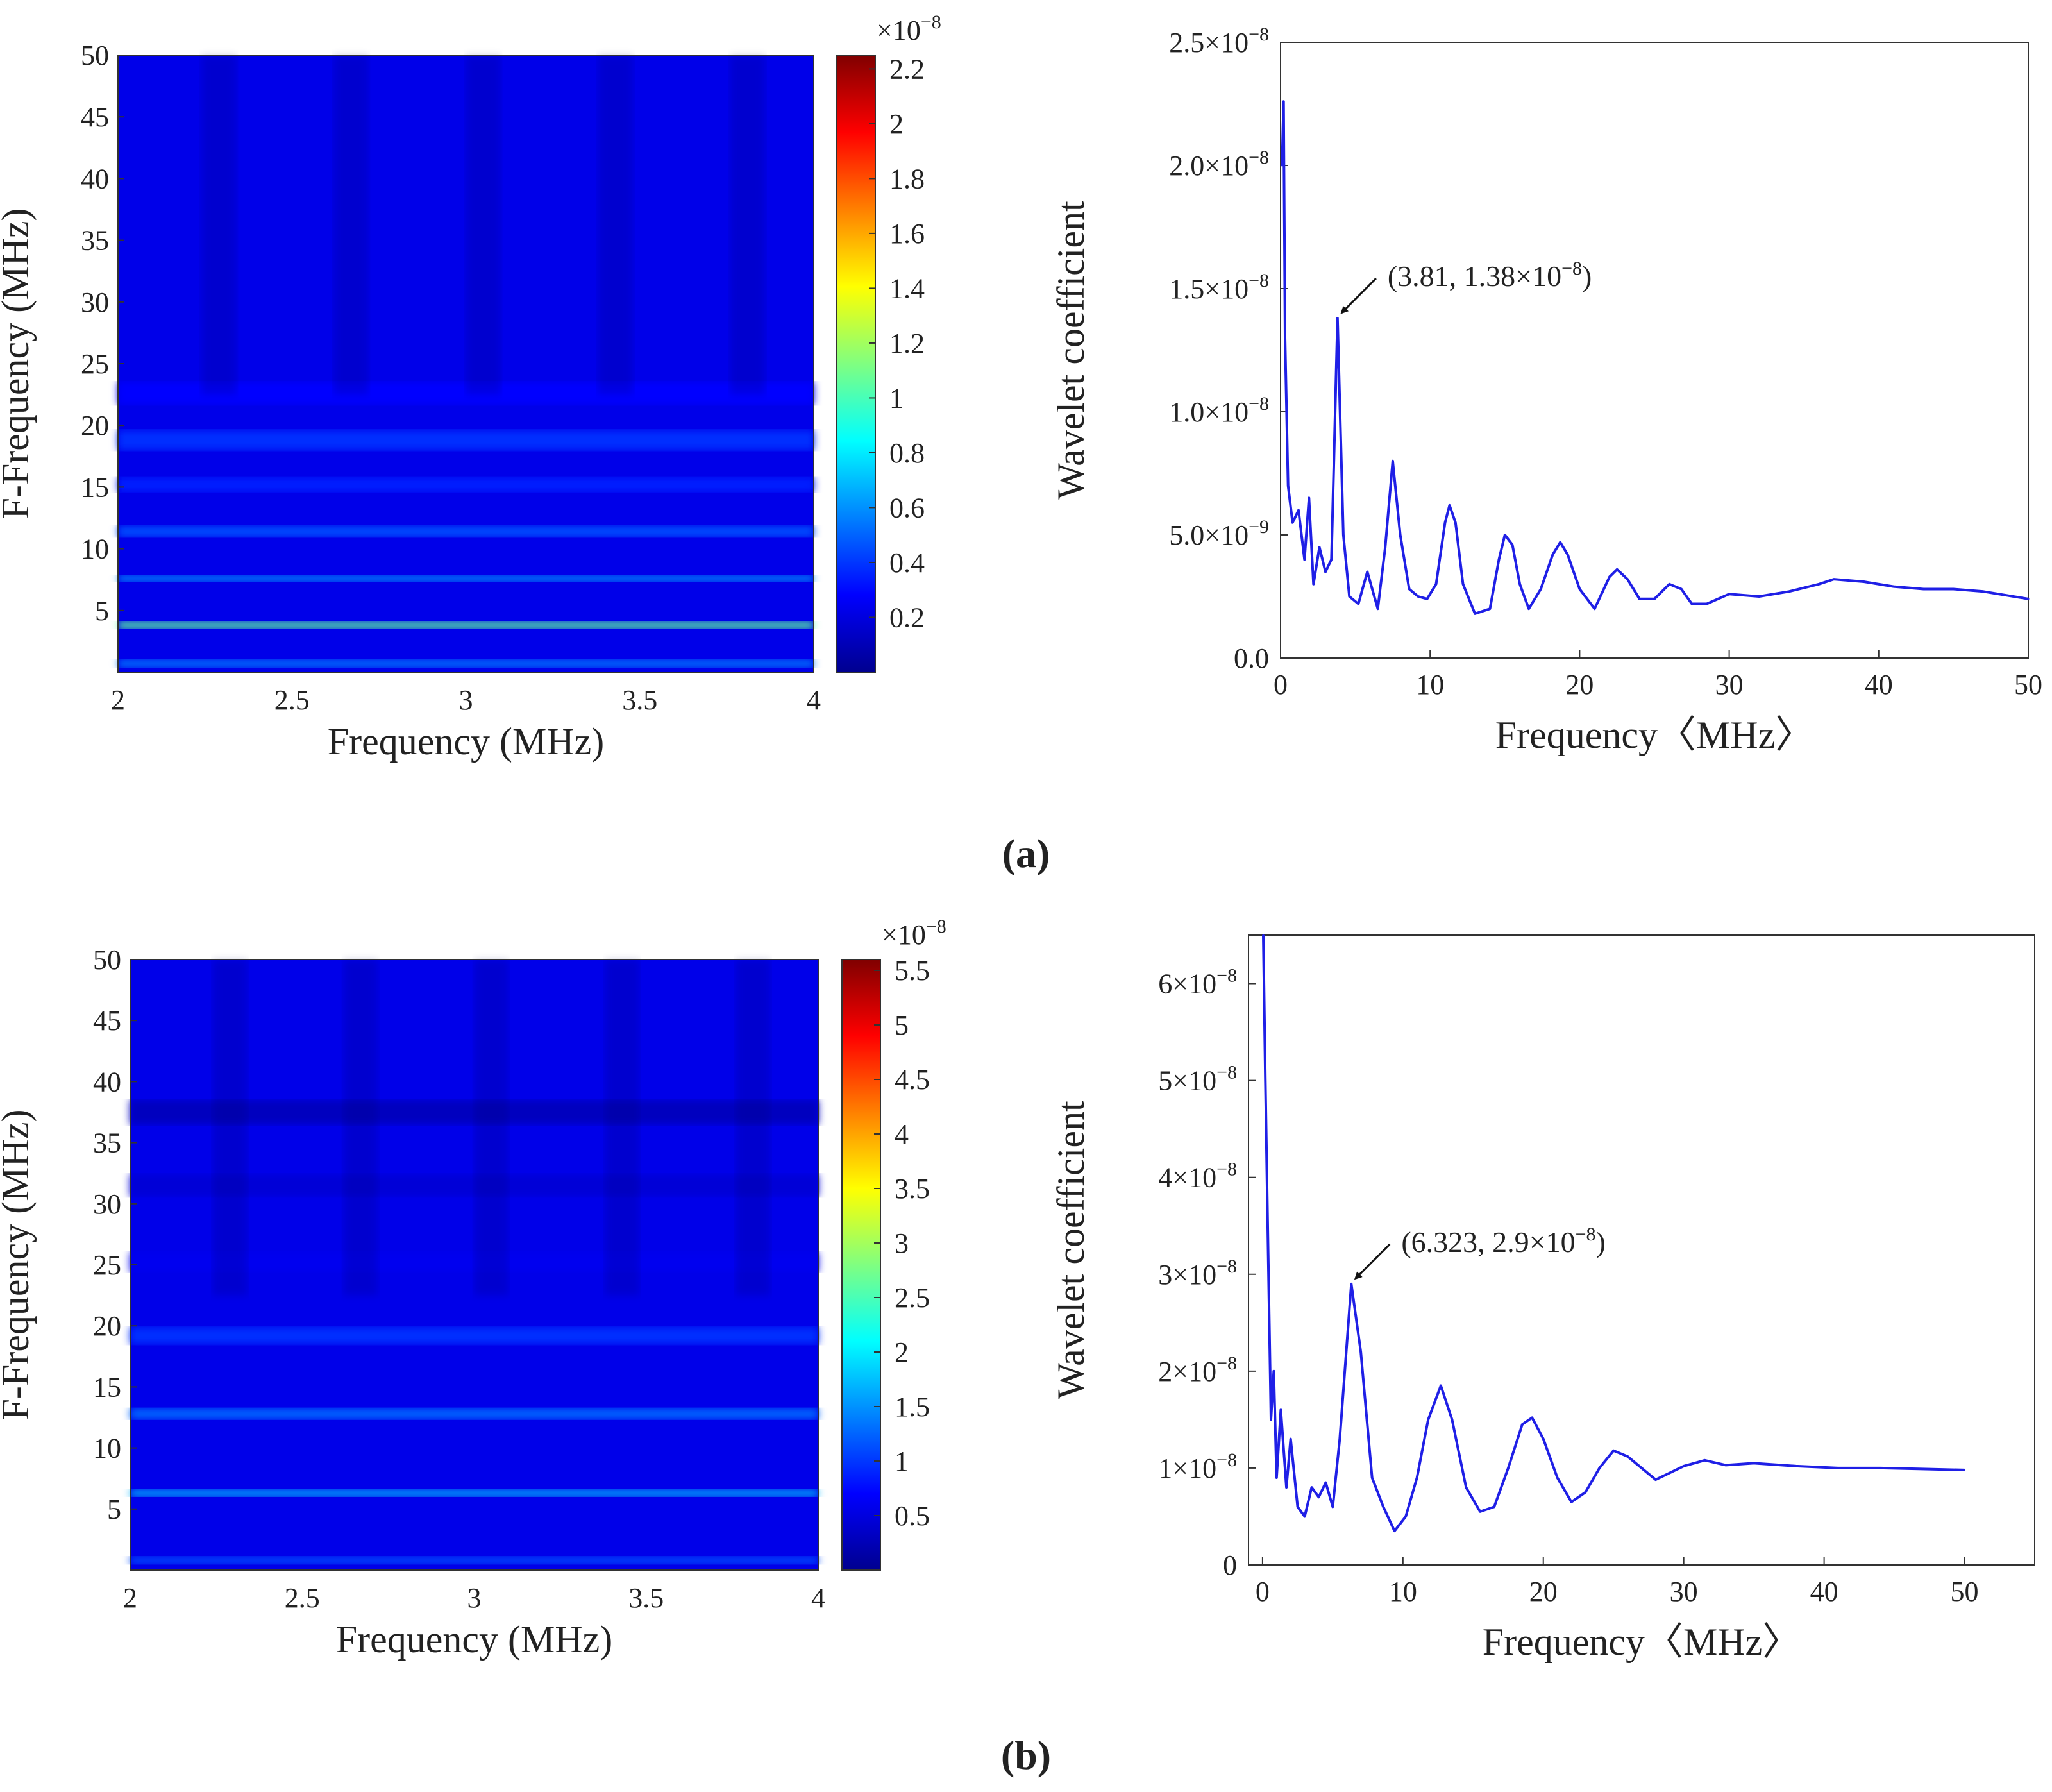 The height and width of the screenshot is (1792, 2052). I want to click on y-tick-label: 20, so click(95, 425).